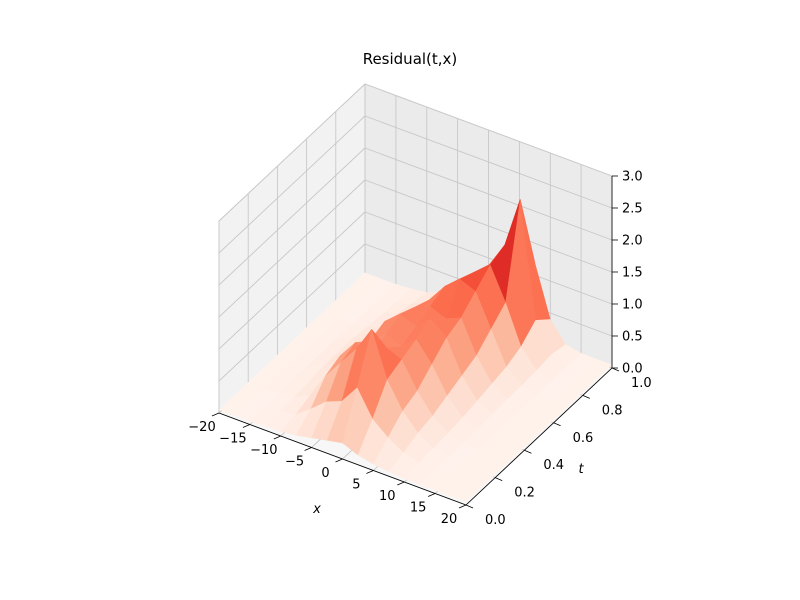  Describe the element at coordinates (632, 337) in the screenshot. I see `z-tick-label: 0.5` at that location.